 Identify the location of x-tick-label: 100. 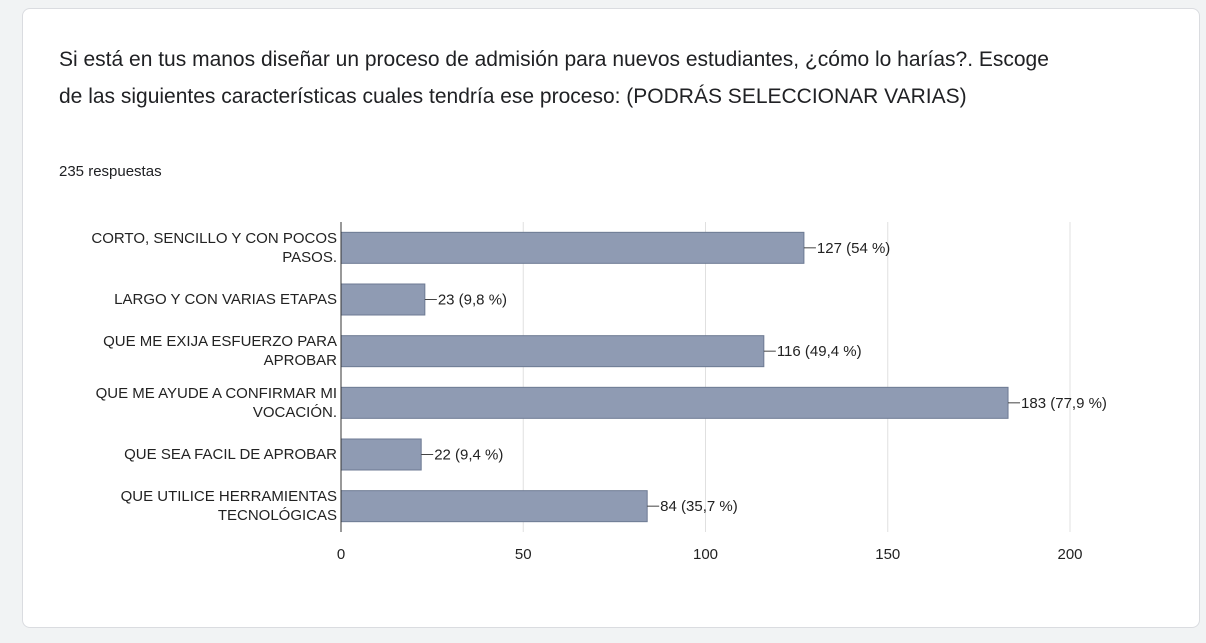
(705, 554).